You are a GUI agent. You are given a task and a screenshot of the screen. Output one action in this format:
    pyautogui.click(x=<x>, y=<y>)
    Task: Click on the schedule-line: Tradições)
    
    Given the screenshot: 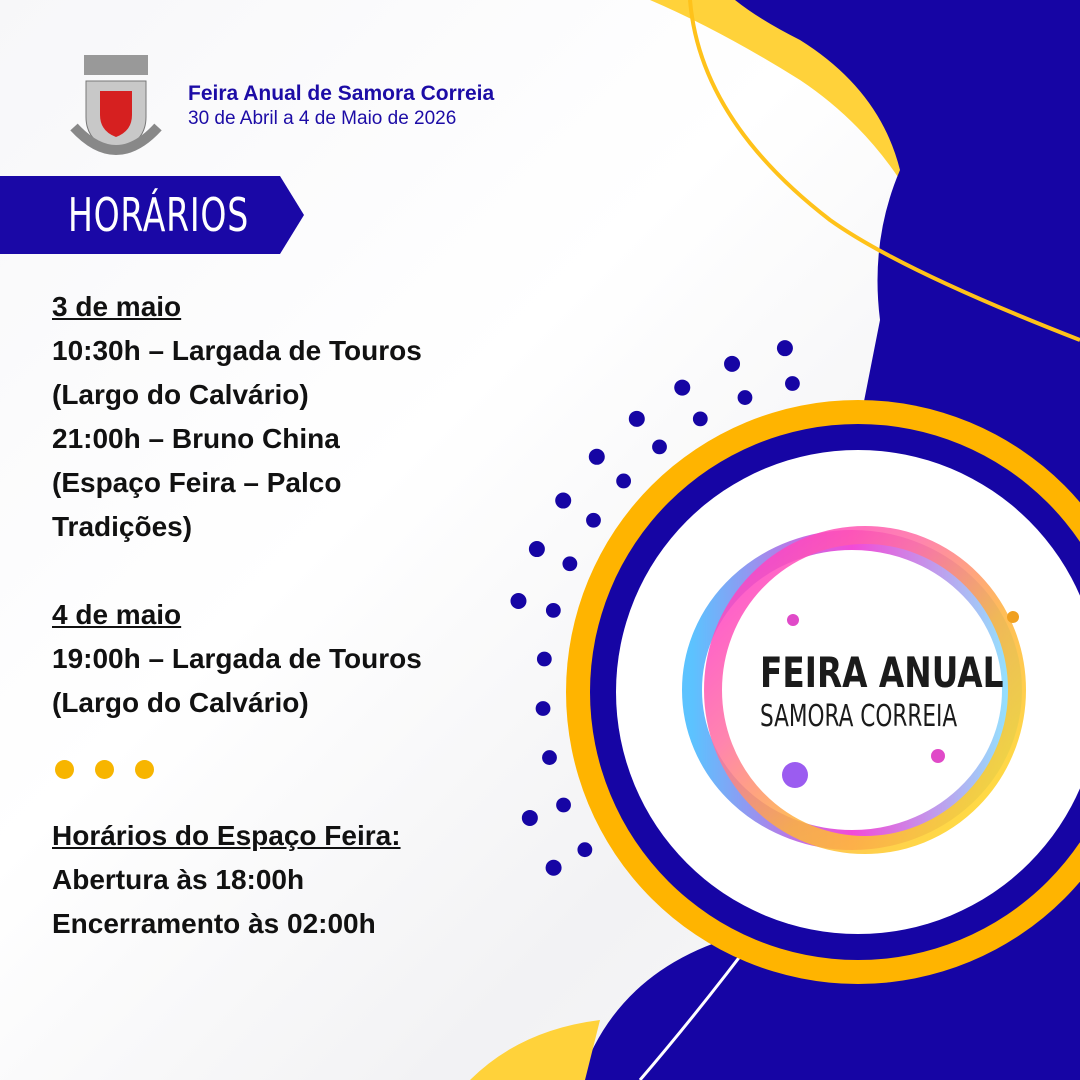 What is the action you would take?
    pyautogui.click(x=122, y=526)
    